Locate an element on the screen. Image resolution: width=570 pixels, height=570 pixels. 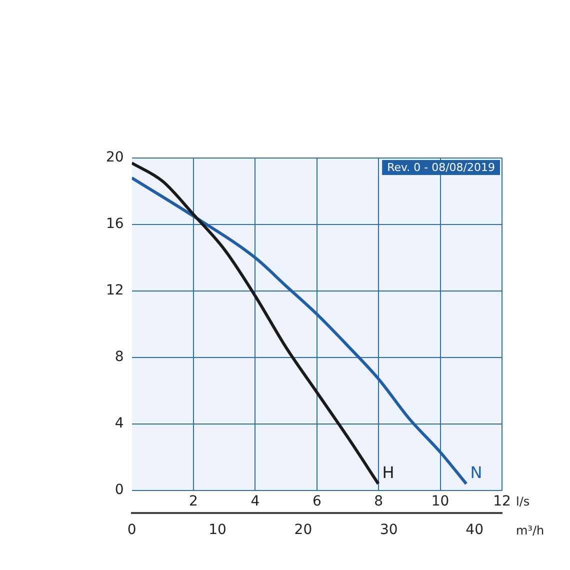
x-tick-label: 6 is located at coordinates (317, 501).